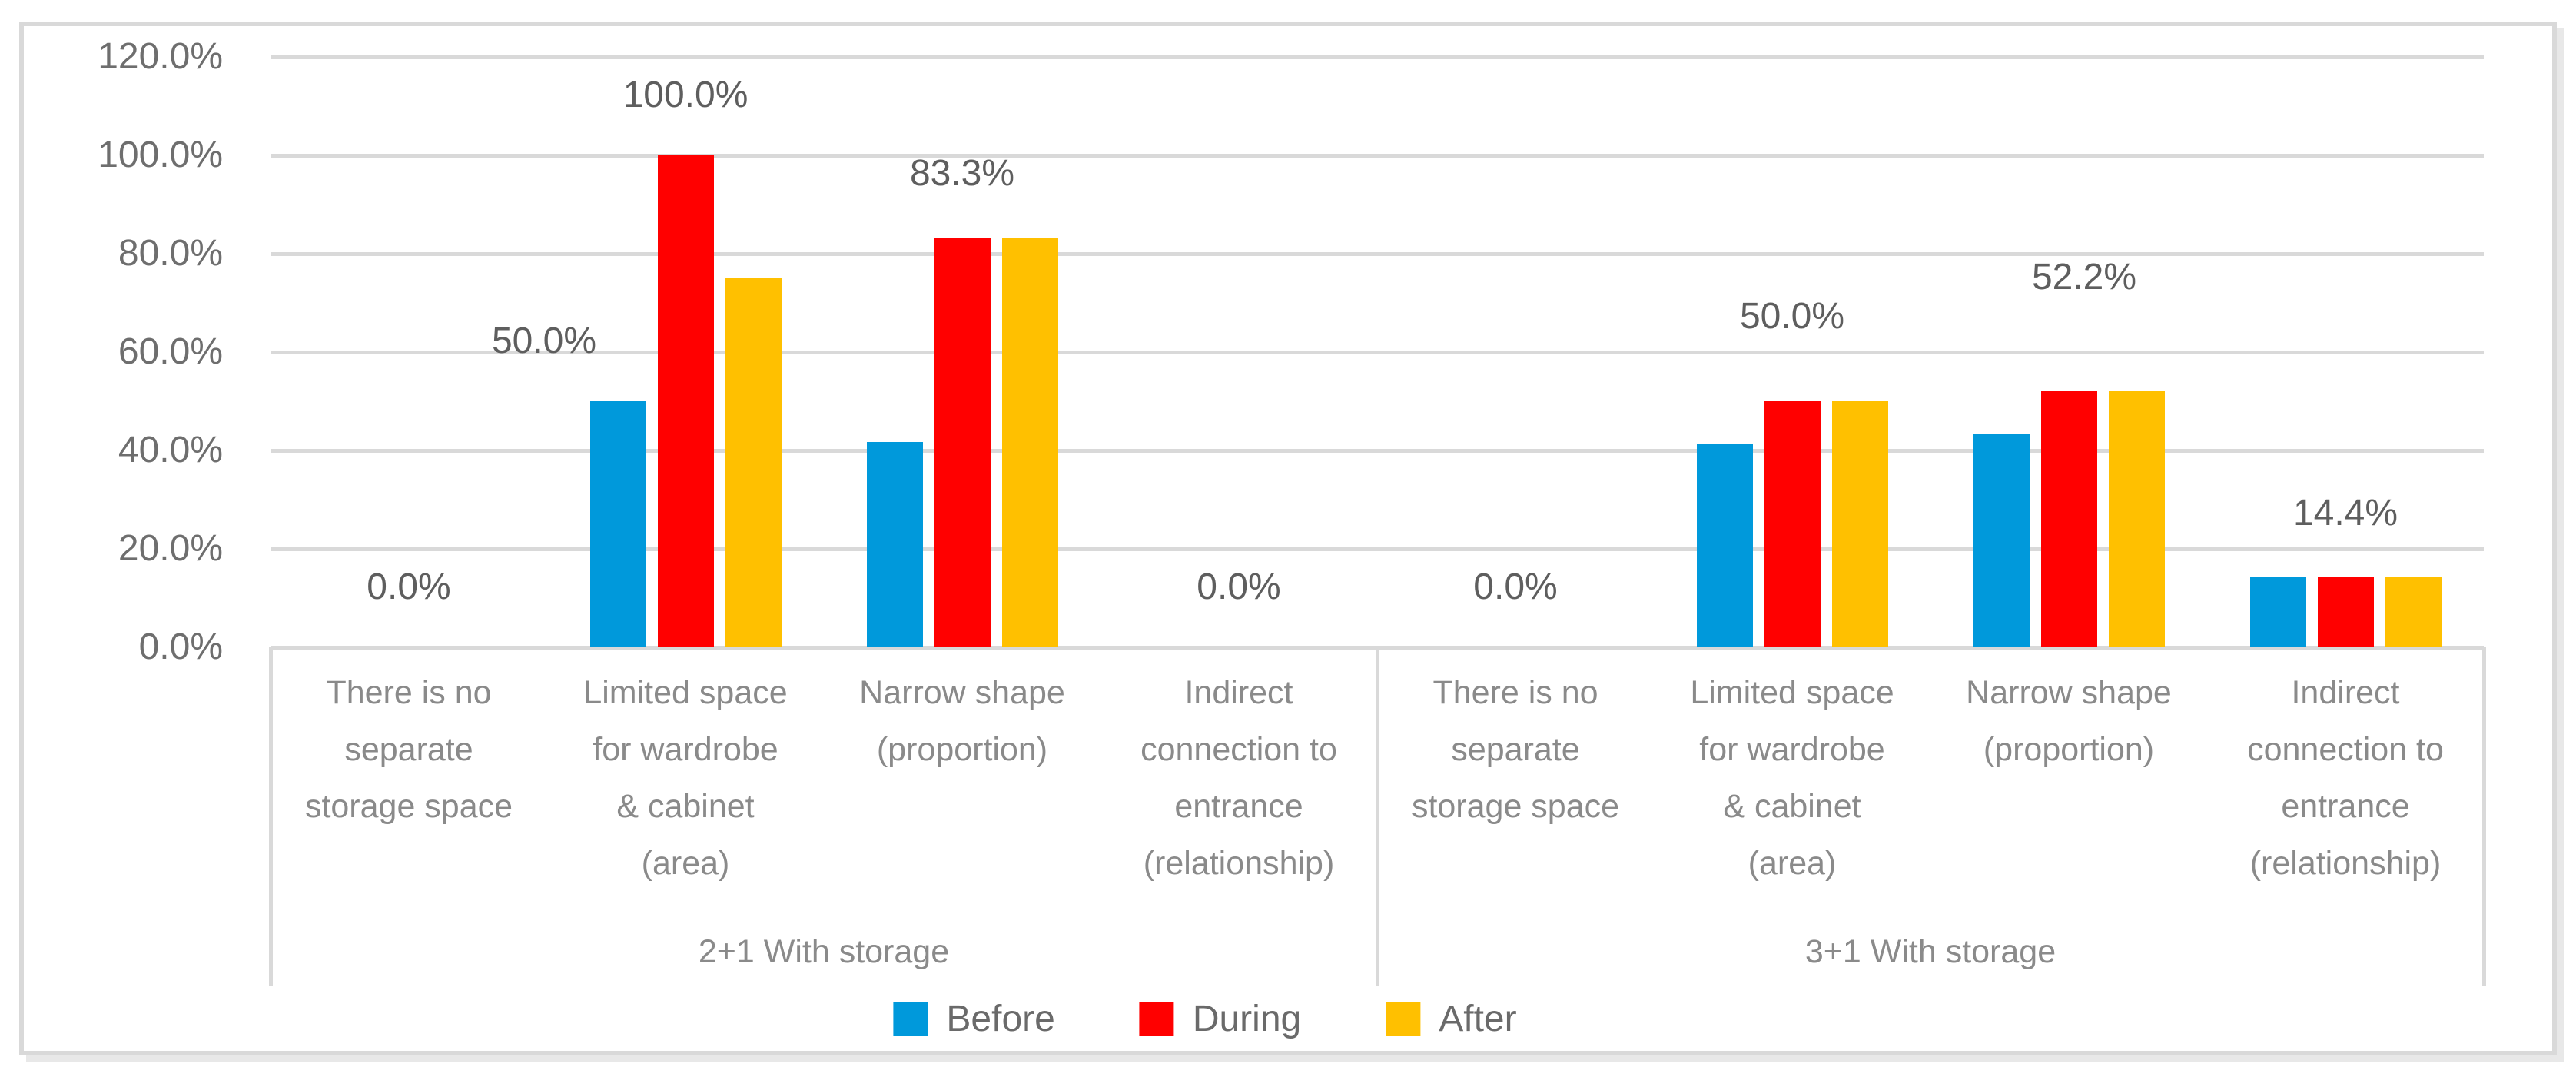 This screenshot has width=2576, height=1087. What do you see at coordinates (160, 56) in the screenshot?
I see `y-tick-label: 120.0%` at bounding box center [160, 56].